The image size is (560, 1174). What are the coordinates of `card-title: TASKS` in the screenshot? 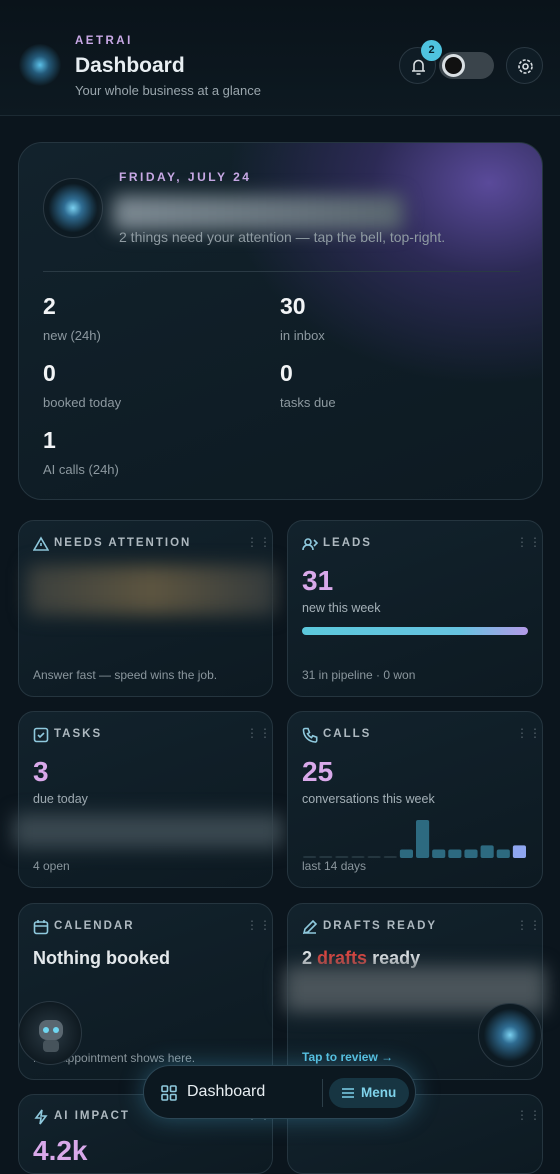 It's located at (78, 734).